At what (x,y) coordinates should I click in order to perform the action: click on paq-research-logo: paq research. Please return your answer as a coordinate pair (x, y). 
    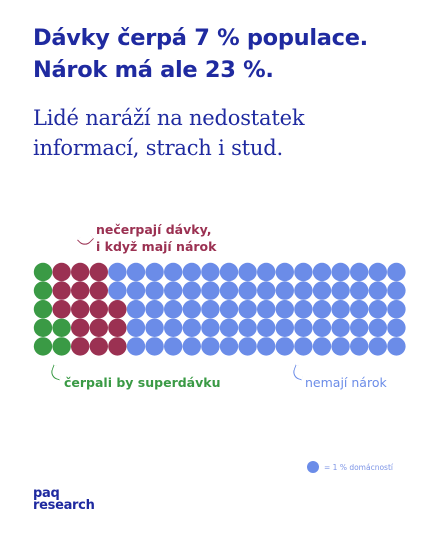
    Looking at the image, I should click on (64, 499).